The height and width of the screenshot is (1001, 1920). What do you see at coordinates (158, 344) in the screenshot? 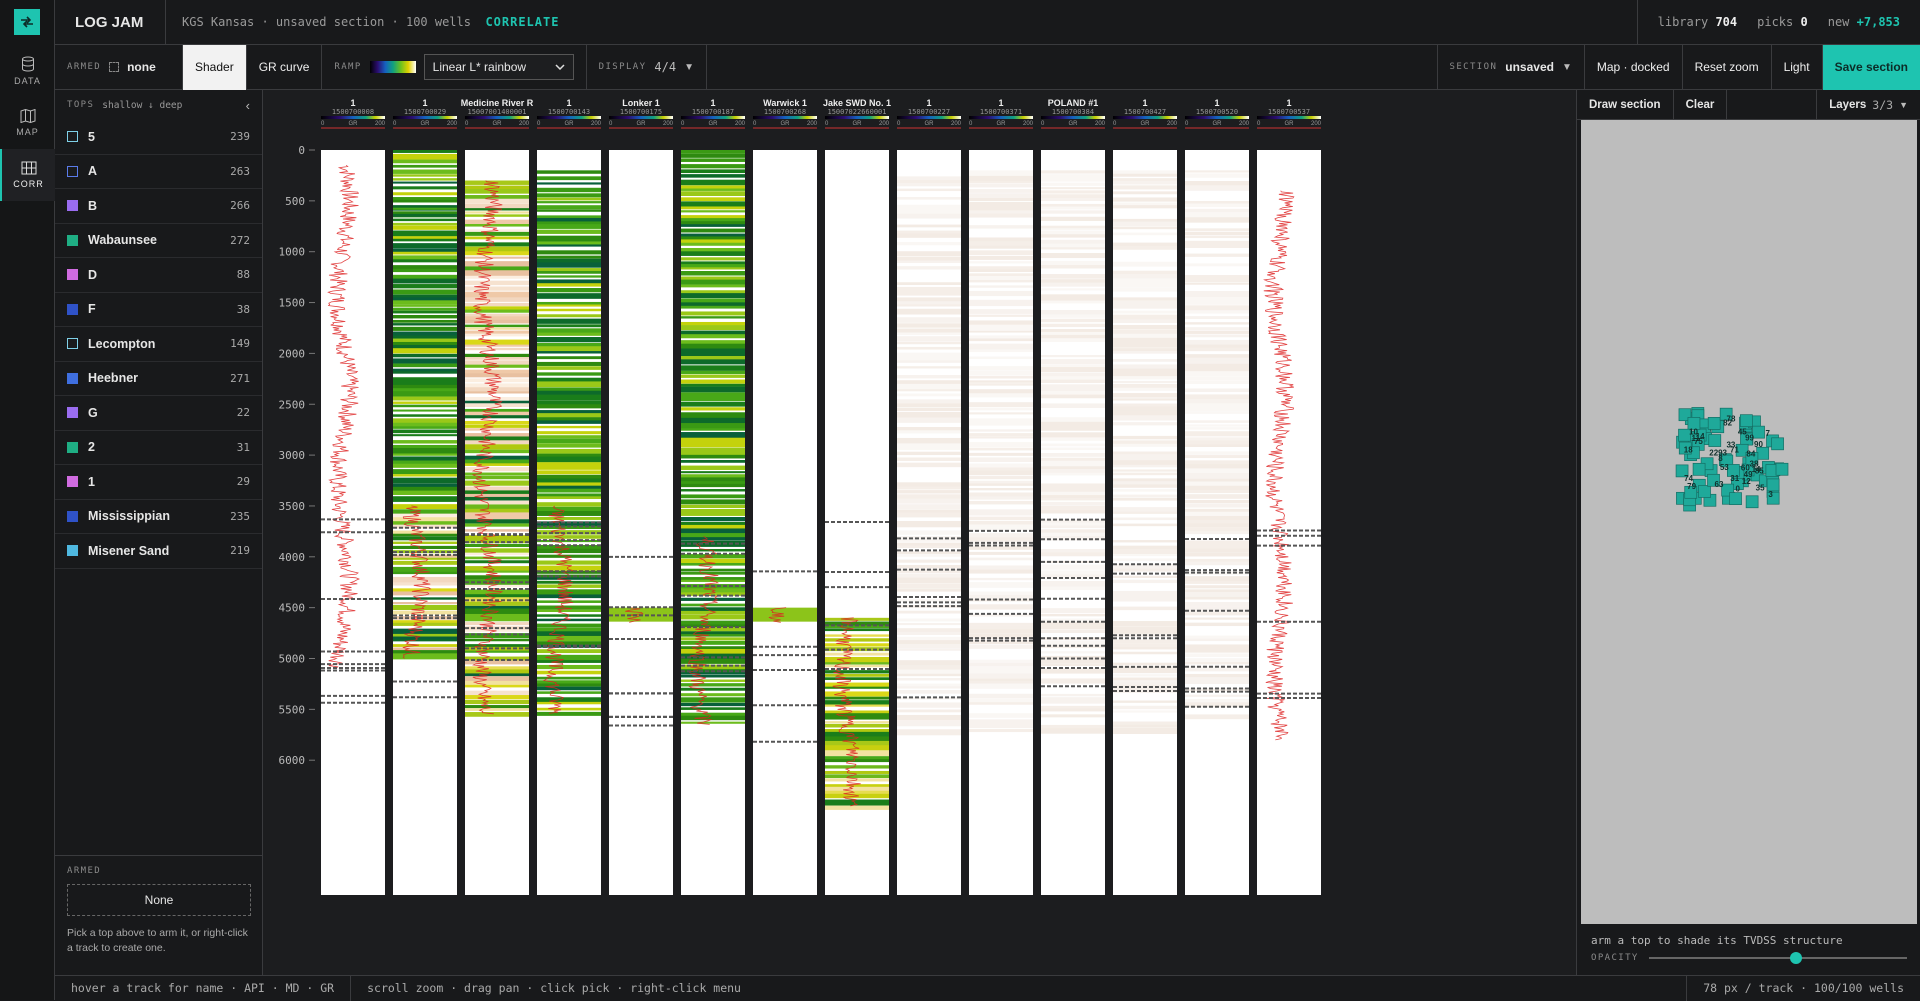
I see `top-row: Lecompton 149` at bounding box center [158, 344].